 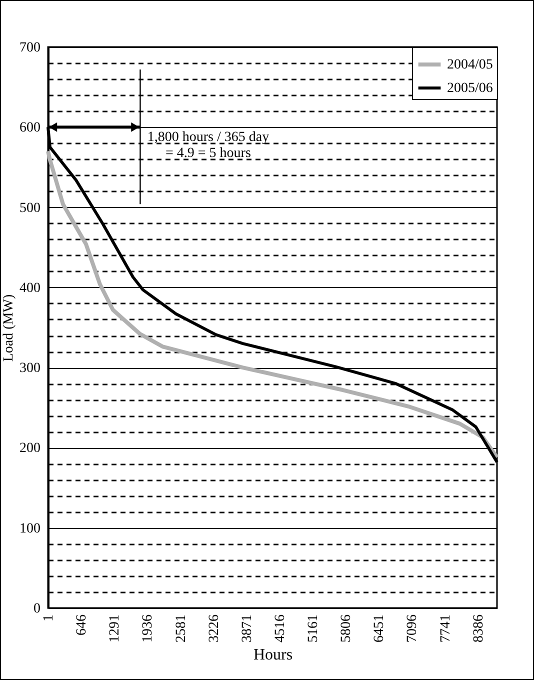 I want to click on y-tick-label: 300, so click(x=30, y=368).